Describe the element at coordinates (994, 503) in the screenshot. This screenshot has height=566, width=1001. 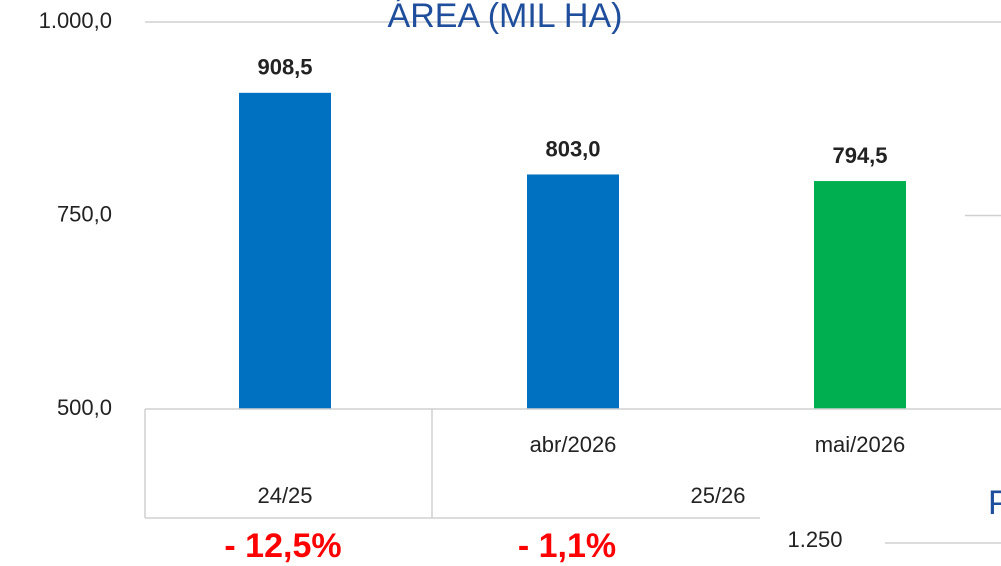
I see `fragment-title: P` at that location.